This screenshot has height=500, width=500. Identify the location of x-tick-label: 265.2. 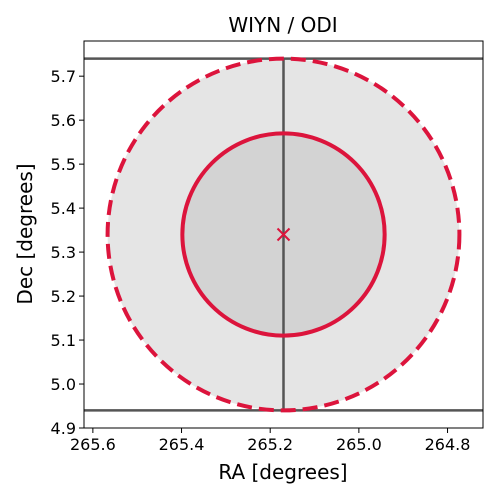
(270, 444).